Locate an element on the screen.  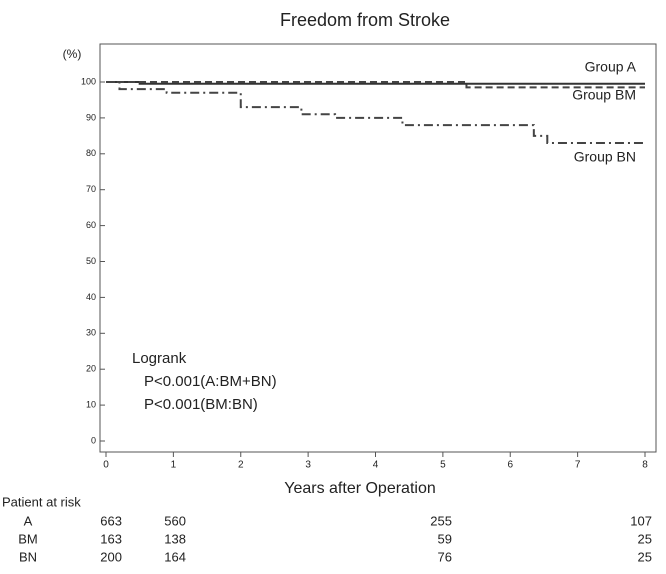
y-tick-label: 70 is located at coordinates (91, 189).